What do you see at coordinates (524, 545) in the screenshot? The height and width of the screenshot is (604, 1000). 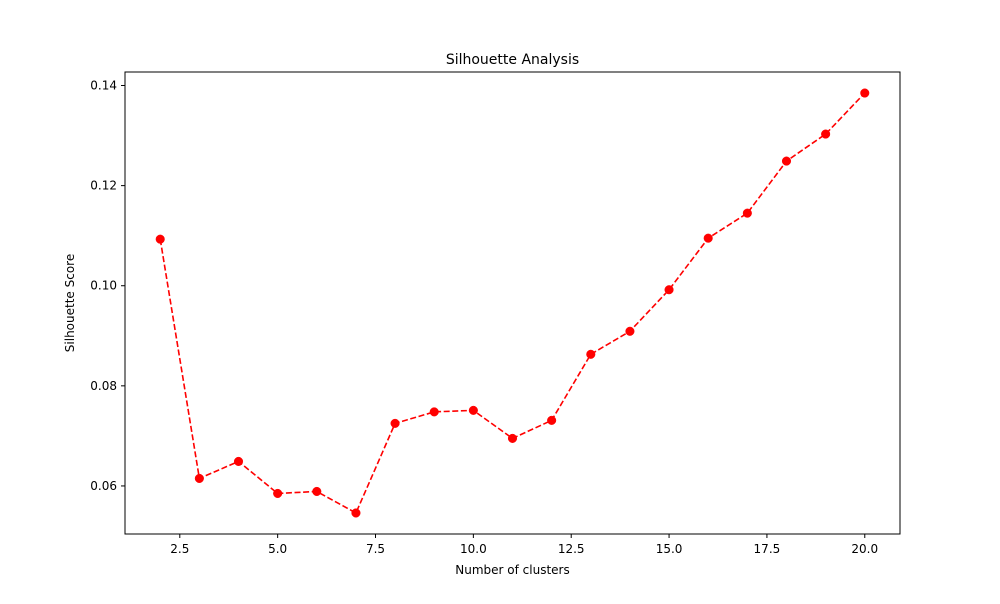 I see `x-axis: 2.5 5.0 7.5 10.0 12.5 15.0 17.5 20.0` at bounding box center [524, 545].